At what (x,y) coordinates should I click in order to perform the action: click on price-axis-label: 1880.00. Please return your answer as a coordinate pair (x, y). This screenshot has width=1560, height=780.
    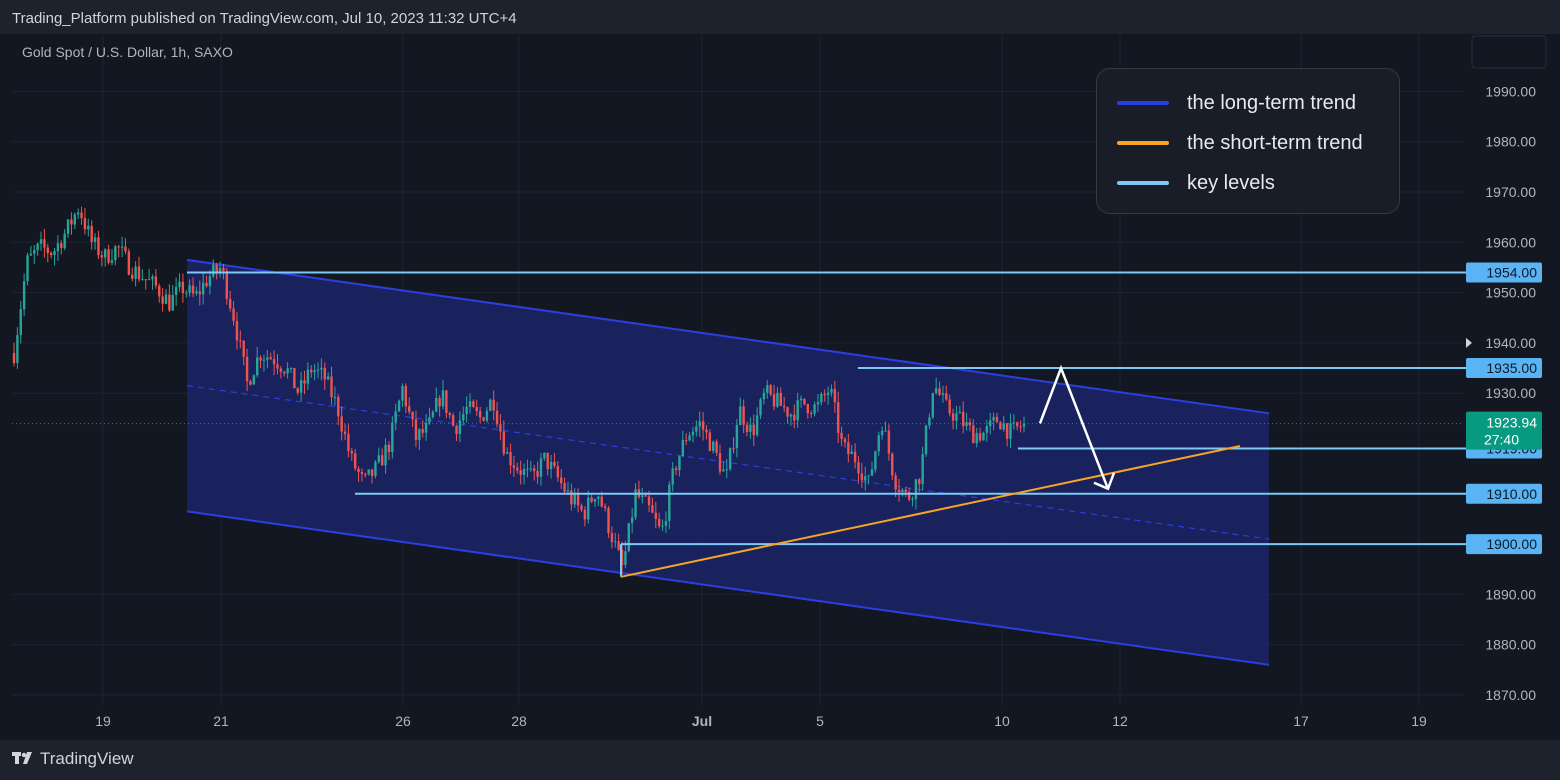
    Looking at the image, I should click on (1510, 645).